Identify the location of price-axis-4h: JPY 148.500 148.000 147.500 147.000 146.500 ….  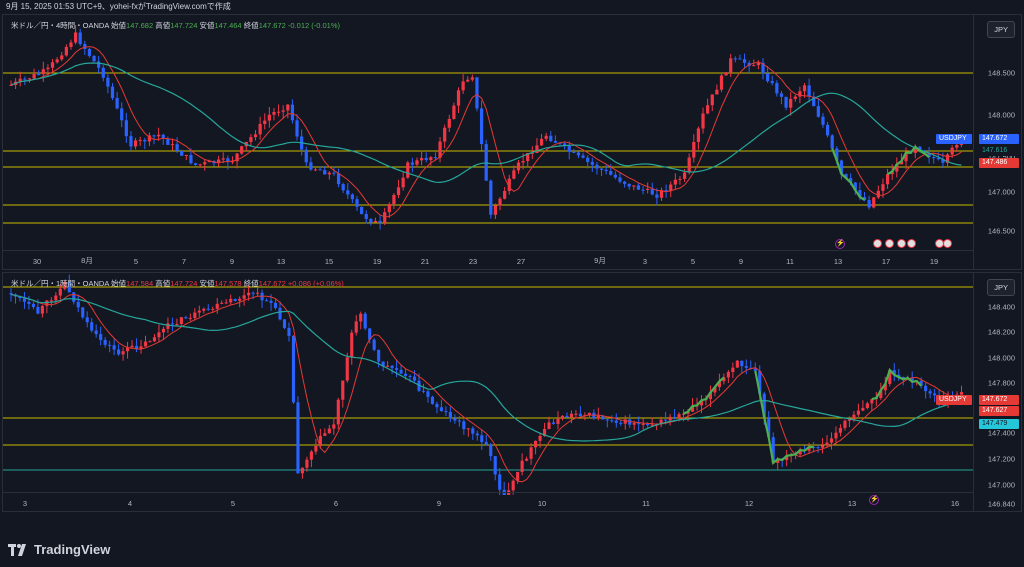
(978, 142).